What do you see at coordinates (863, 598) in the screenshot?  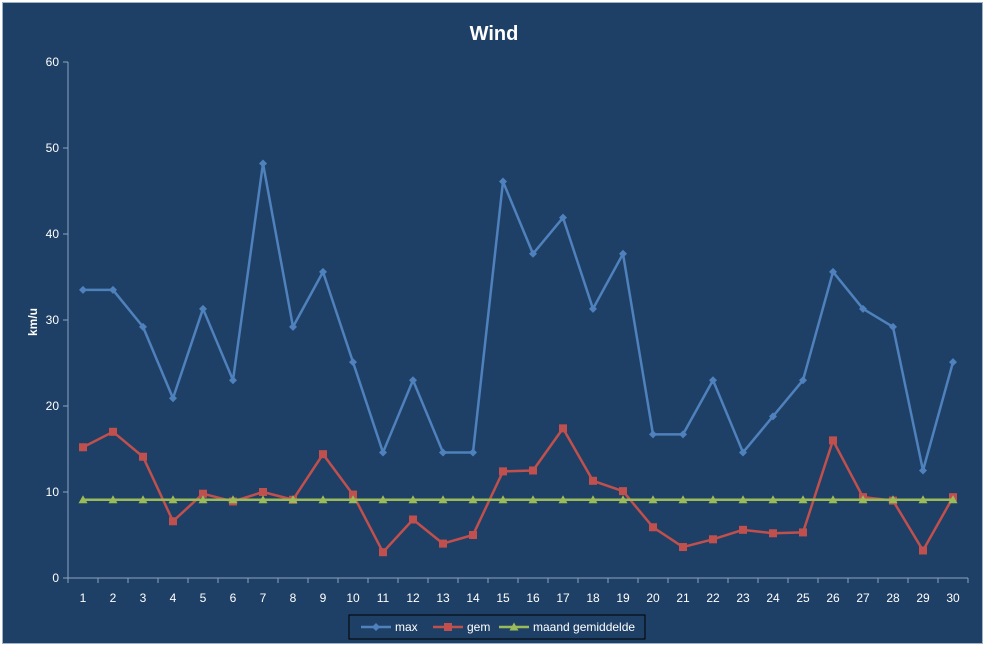 I see `x-tick-label: 27` at bounding box center [863, 598].